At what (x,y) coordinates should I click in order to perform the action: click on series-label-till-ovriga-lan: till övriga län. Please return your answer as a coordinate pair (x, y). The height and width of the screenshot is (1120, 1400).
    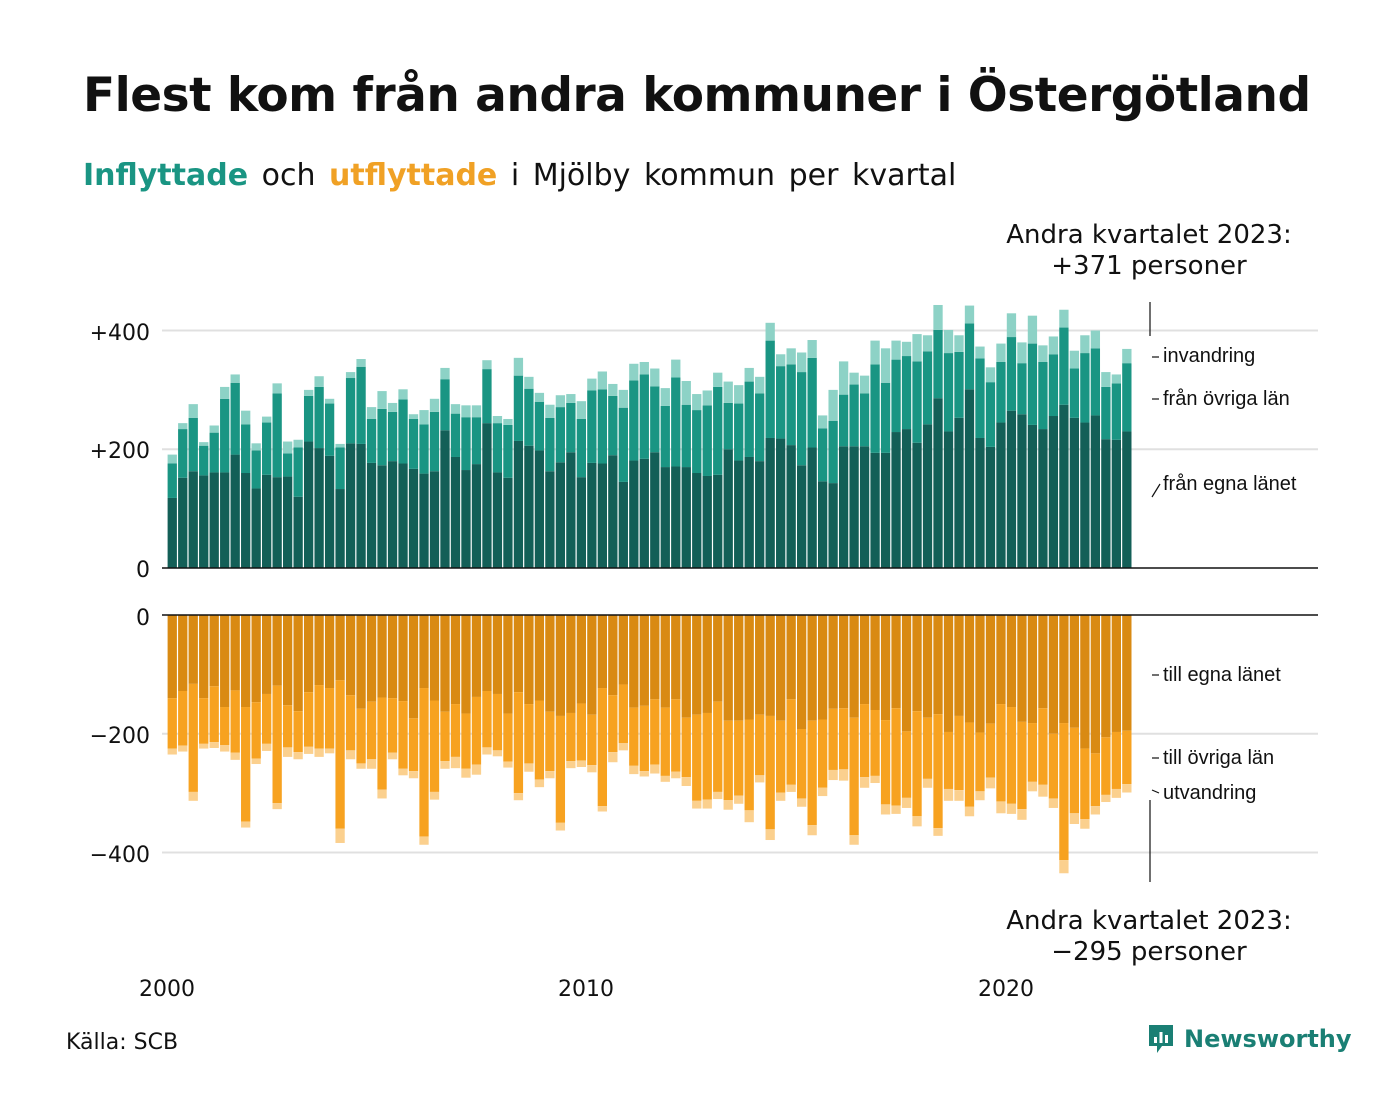
    Looking at the image, I should click on (1218, 758).